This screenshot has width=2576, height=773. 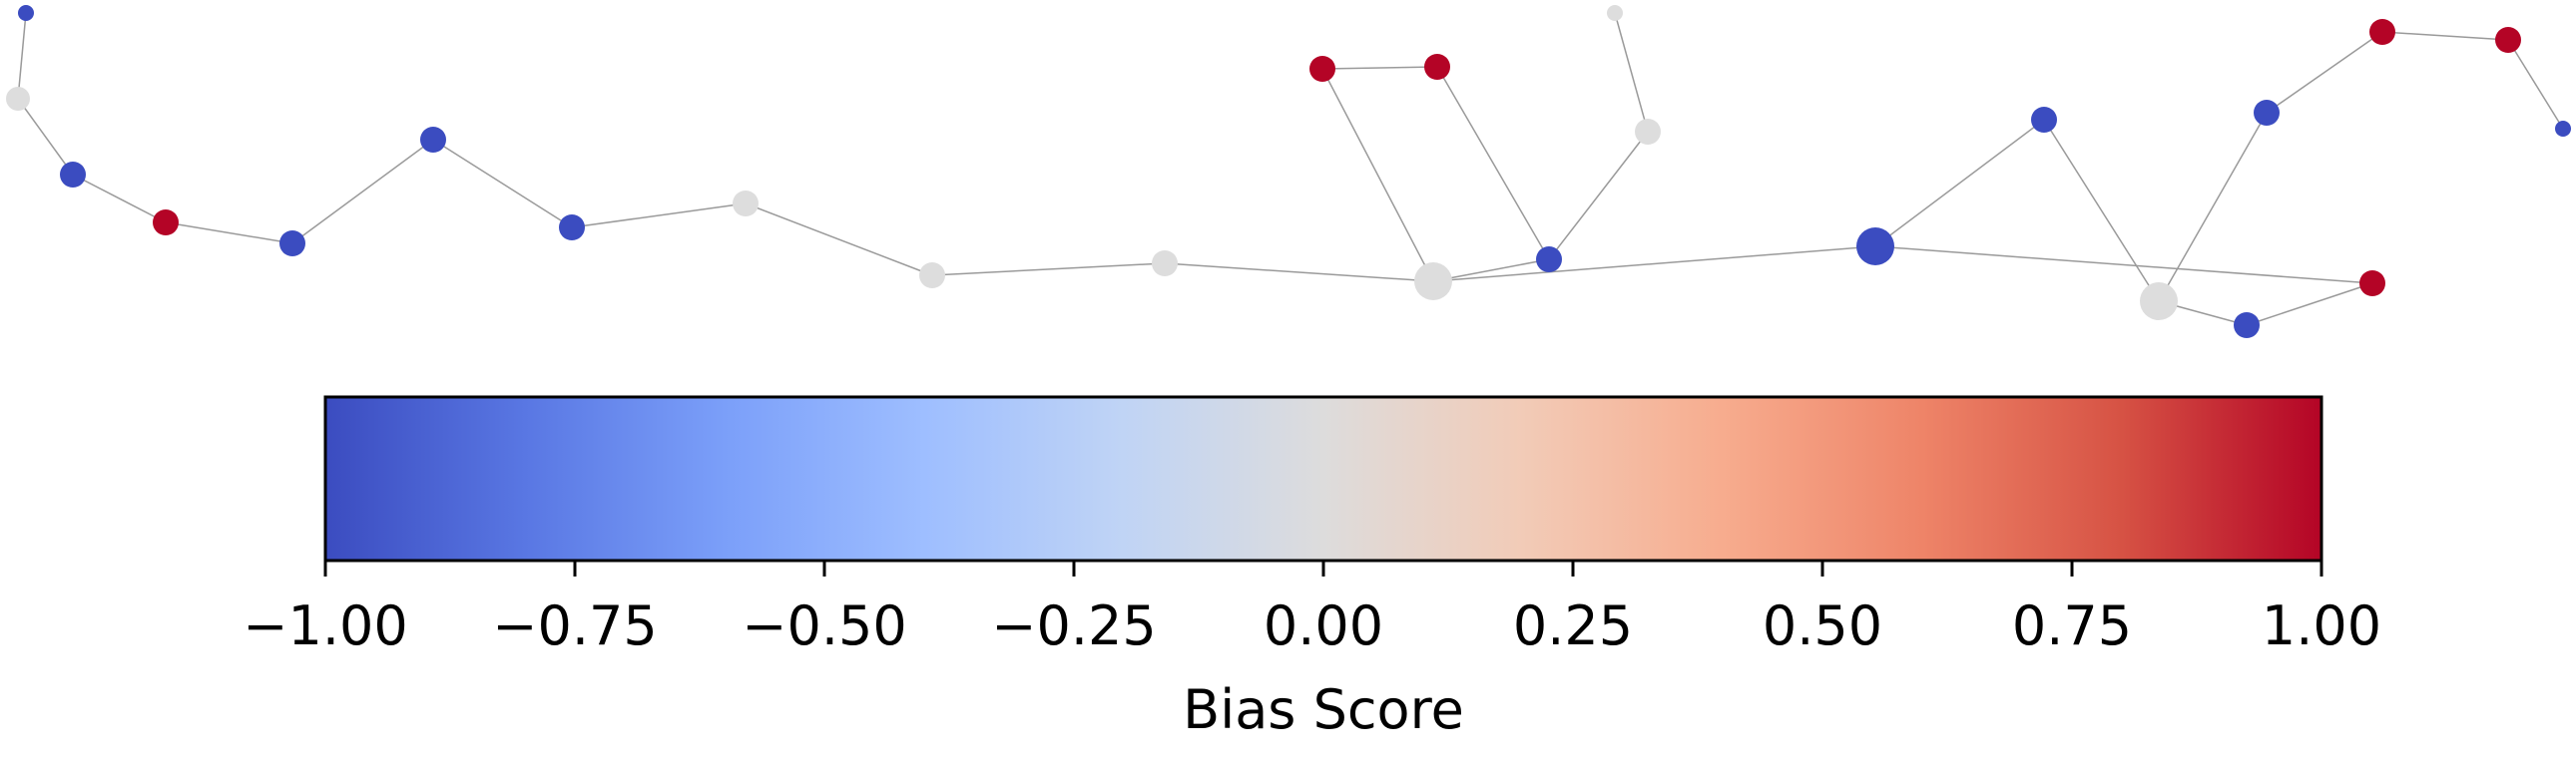 I want to click on colorbar-tick-label: −0.50, so click(x=824, y=625).